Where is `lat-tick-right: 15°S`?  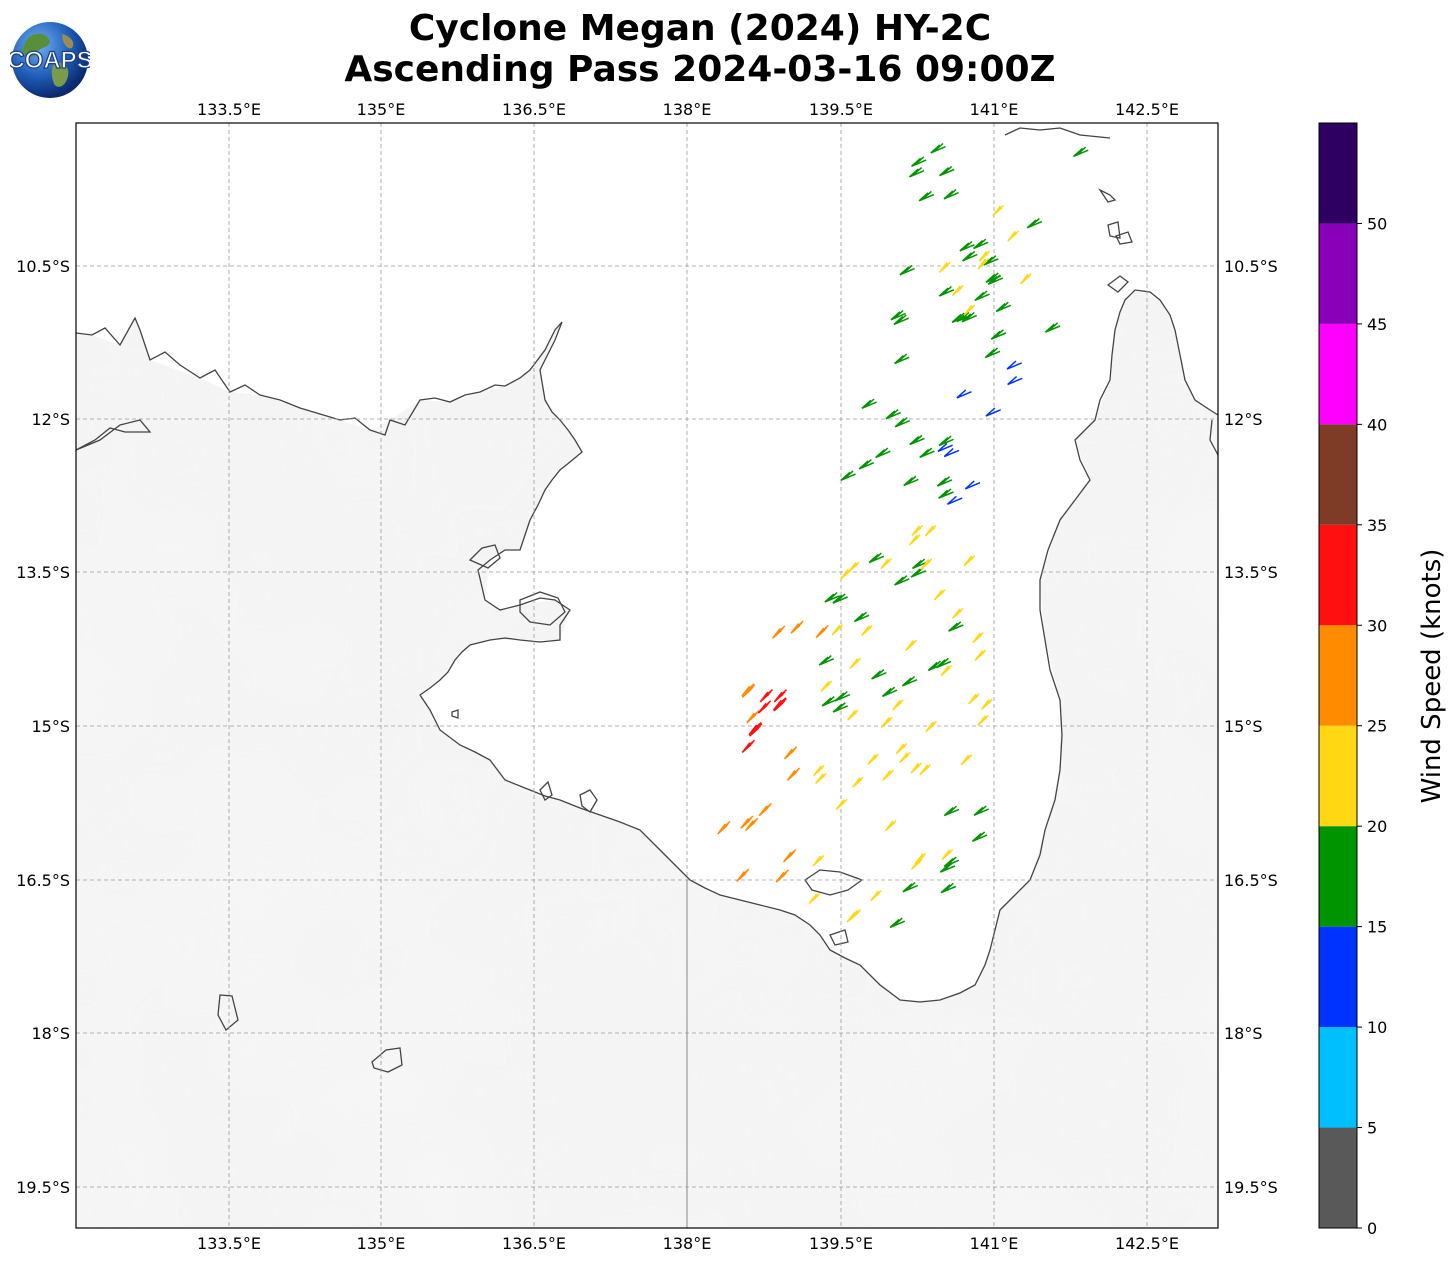
lat-tick-right: 15°S is located at coordinates (1243, 726).